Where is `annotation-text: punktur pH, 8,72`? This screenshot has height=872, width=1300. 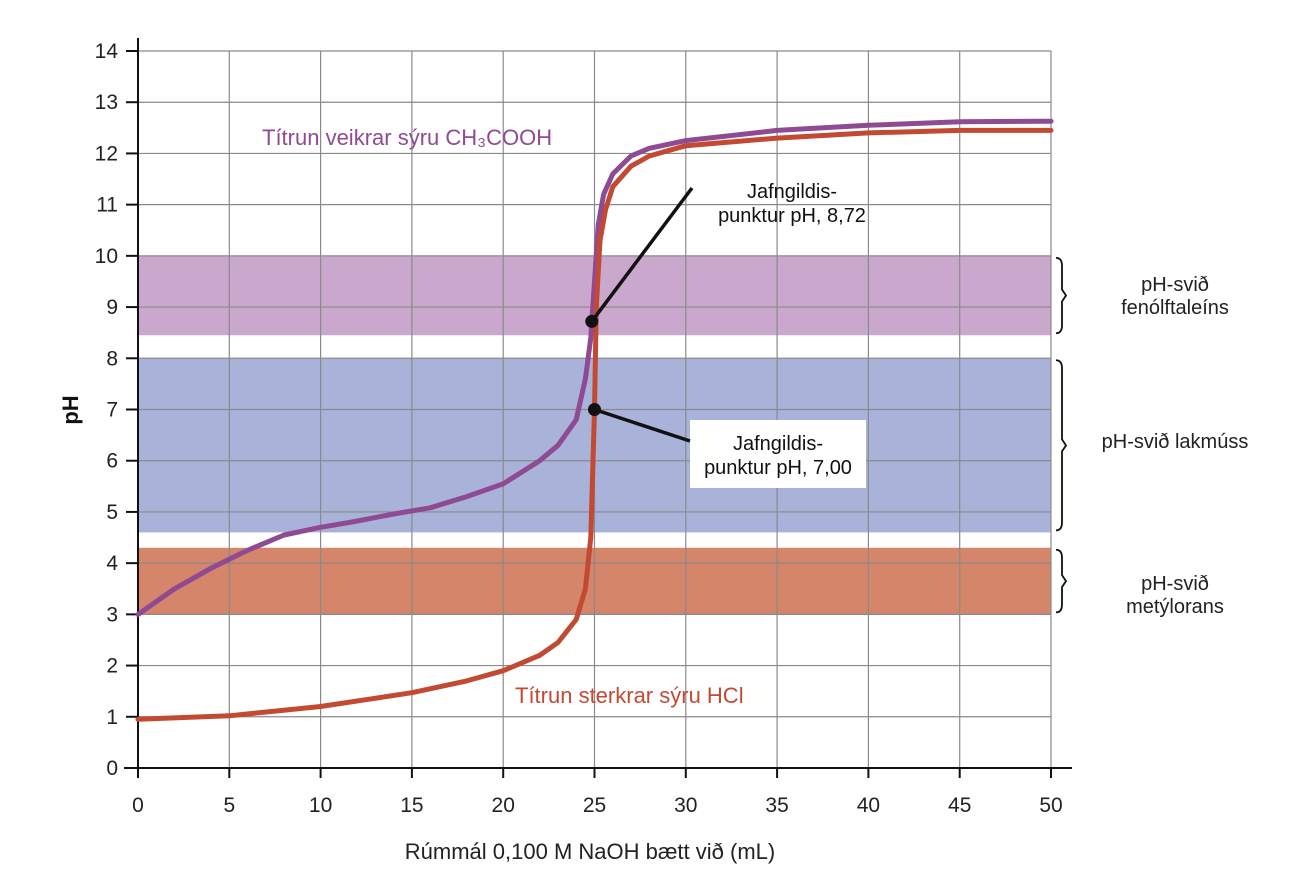
annotation-text: punktur pH, 8,72 is located at coordinates (792, 216).